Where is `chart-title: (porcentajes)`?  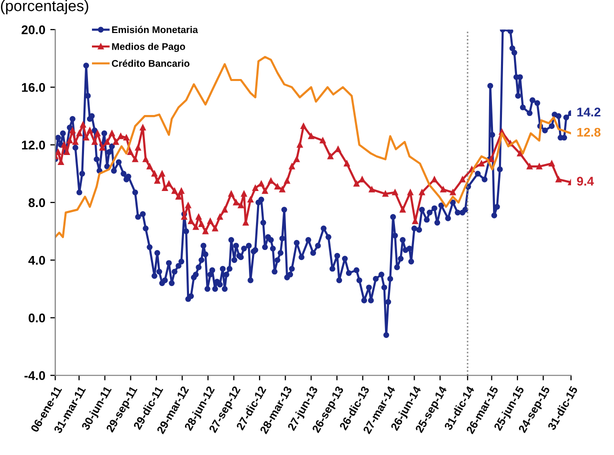 chart-title: (porcentajes) is located at coordinates (44, 7).